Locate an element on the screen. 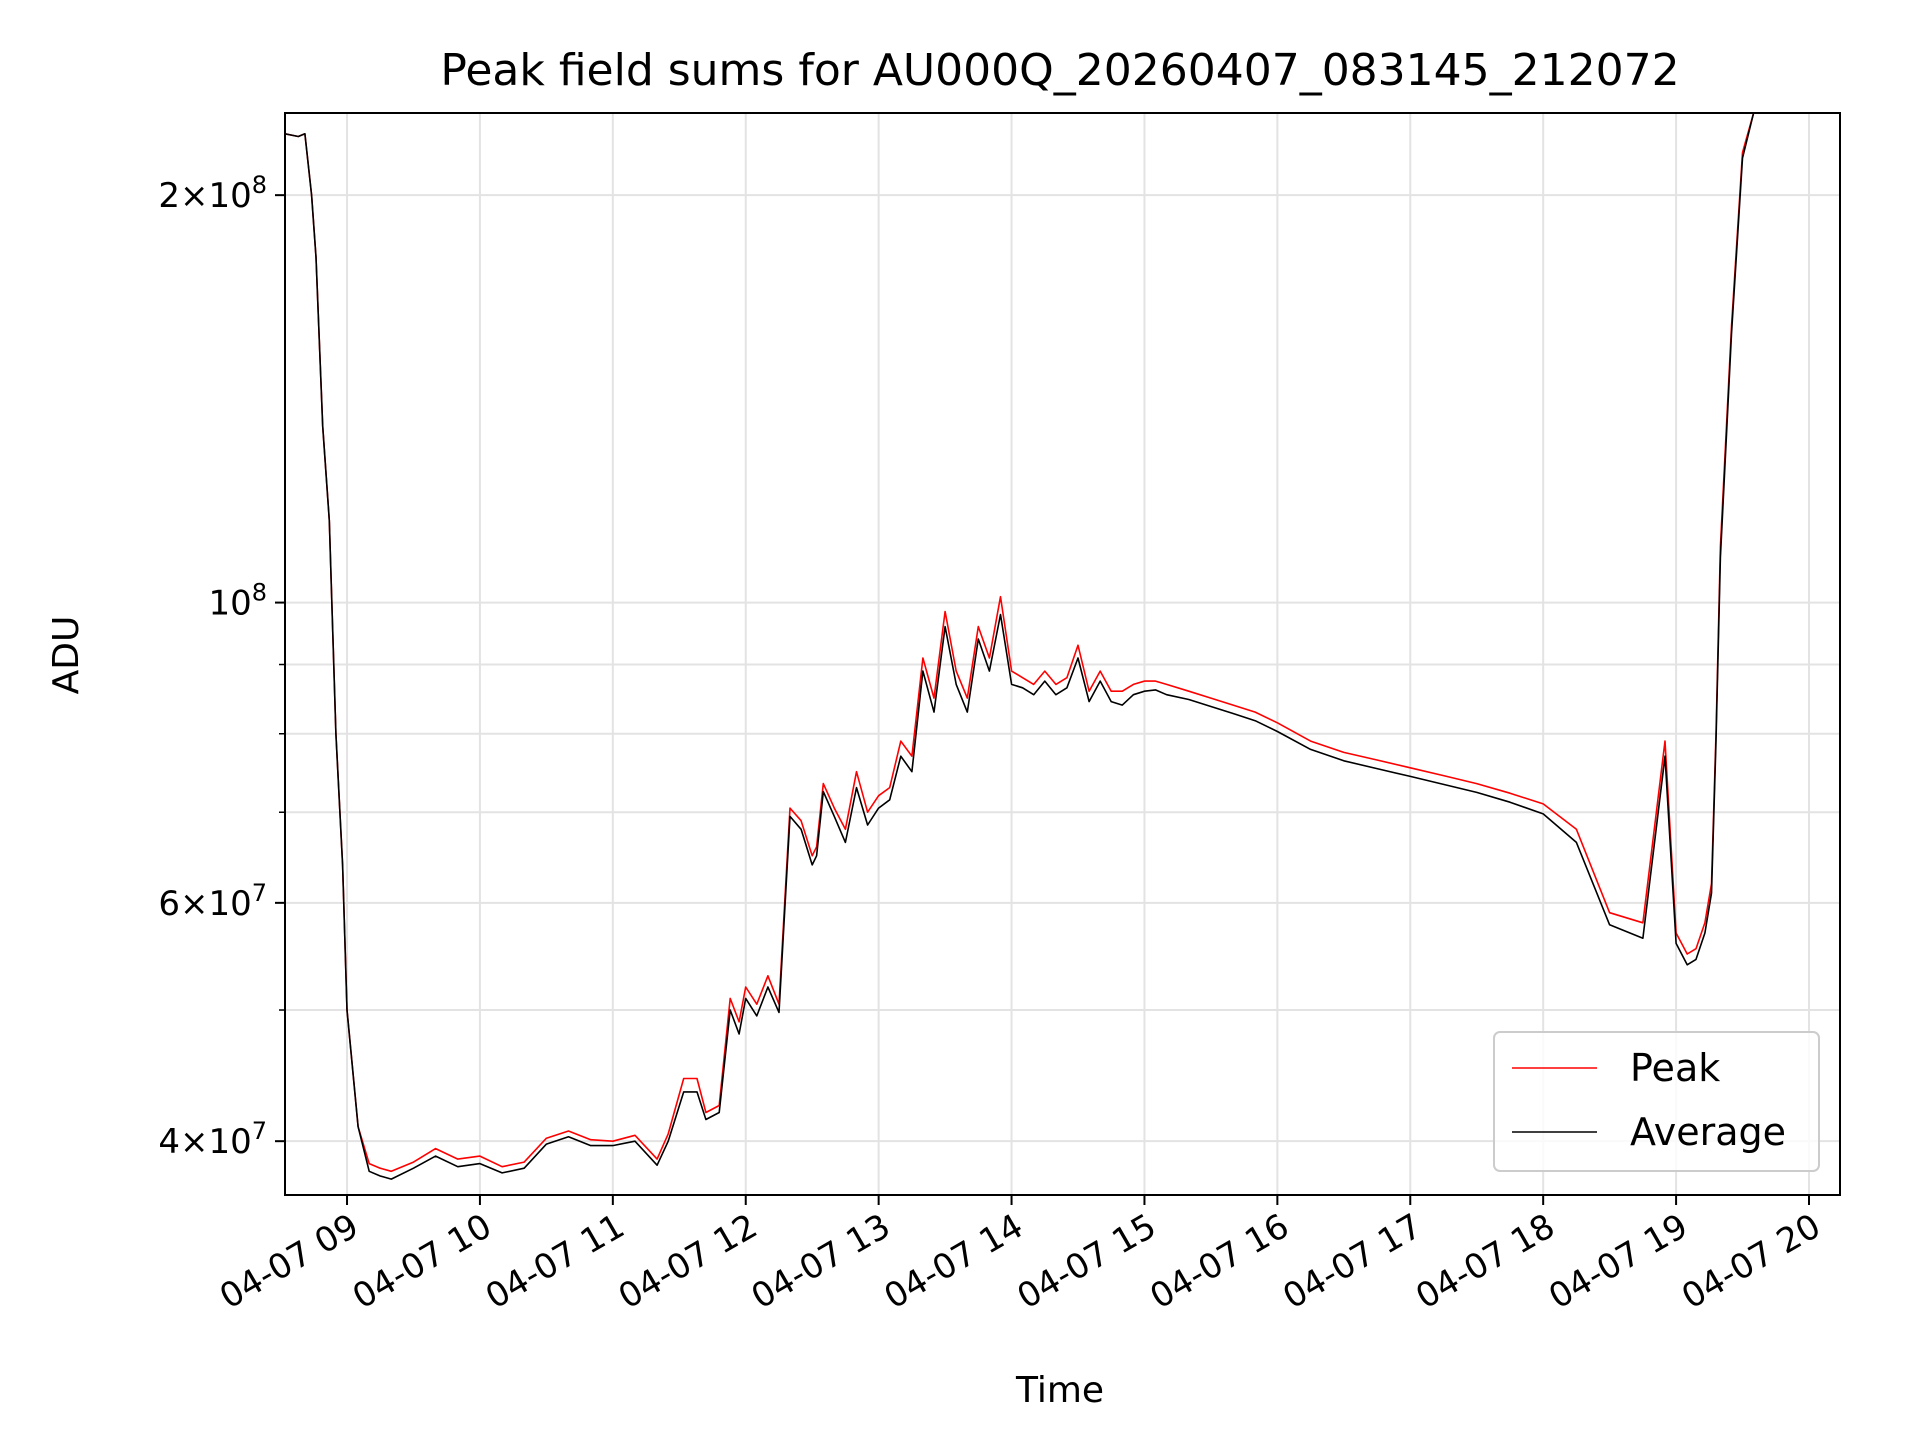  legend-box is located at coordinates (1656, 1101).